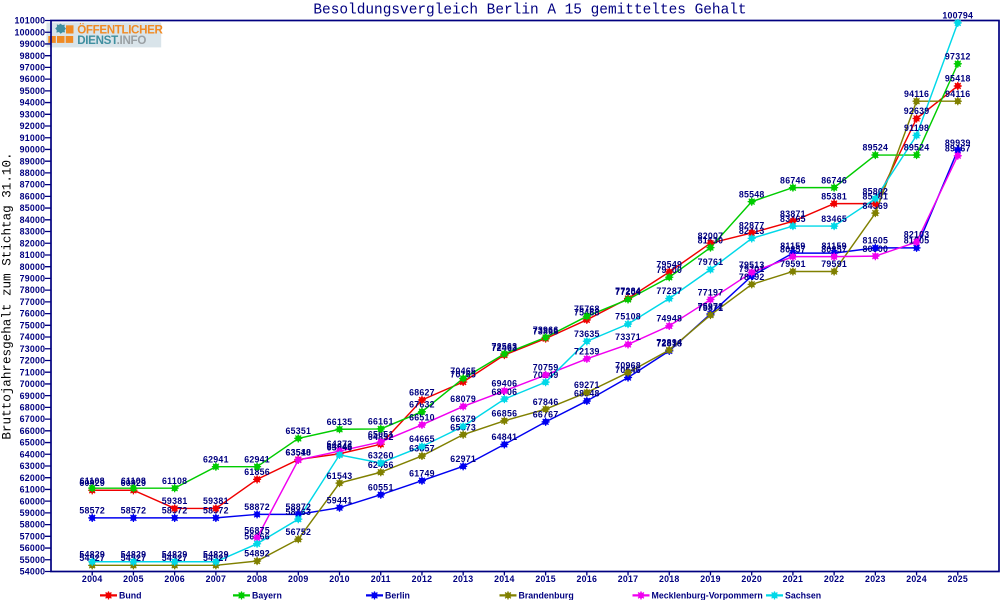 The image size is (1000, 600). What do you see at coordinates (92, 579) in the screenshot?
I see `svg-text: 2004` at bounding box center [92, 579].